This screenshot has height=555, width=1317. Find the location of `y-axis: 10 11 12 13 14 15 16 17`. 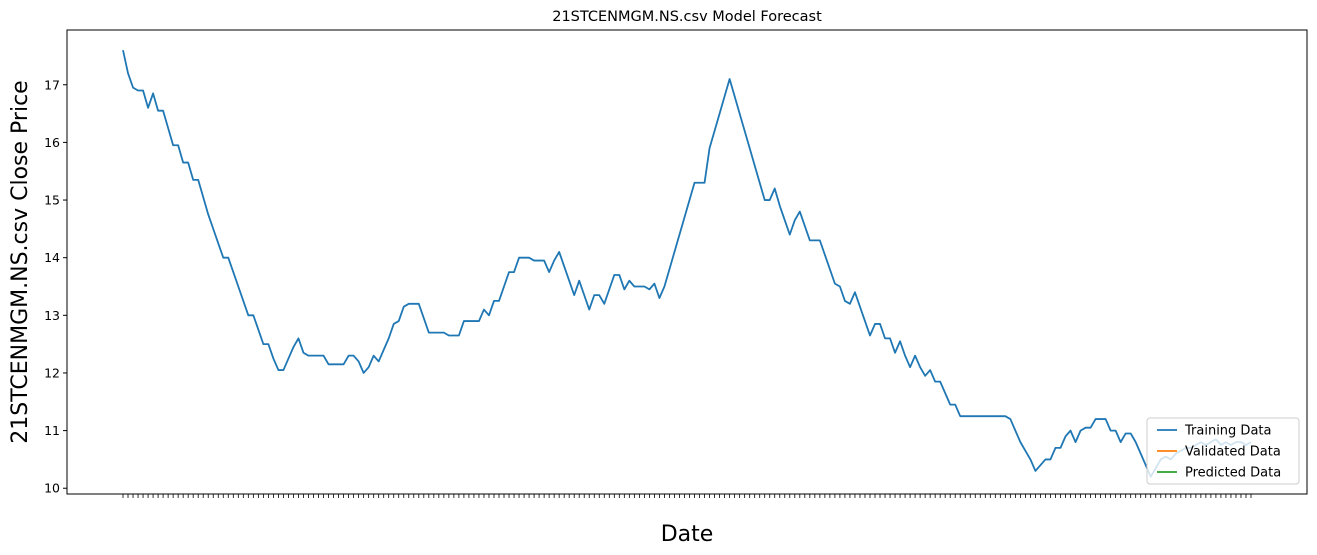

y-axis: 10 11 12 13 14 15 16 17 is located at coordinates (55, 286).